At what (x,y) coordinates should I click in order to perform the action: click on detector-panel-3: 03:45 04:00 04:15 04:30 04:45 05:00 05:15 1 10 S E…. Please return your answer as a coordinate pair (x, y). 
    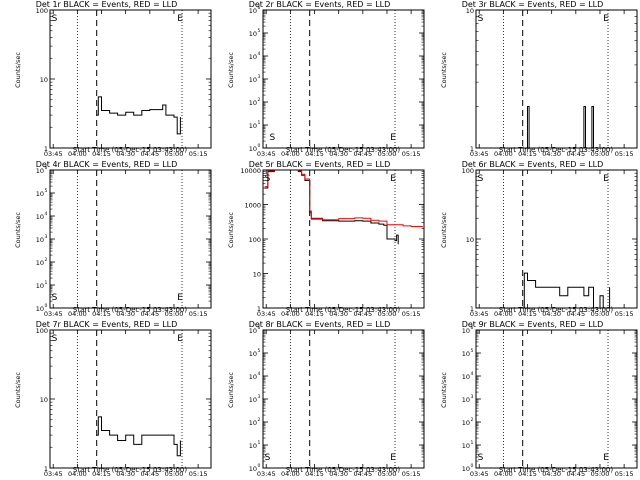
    Looking at the image, I should click on (532, 80).